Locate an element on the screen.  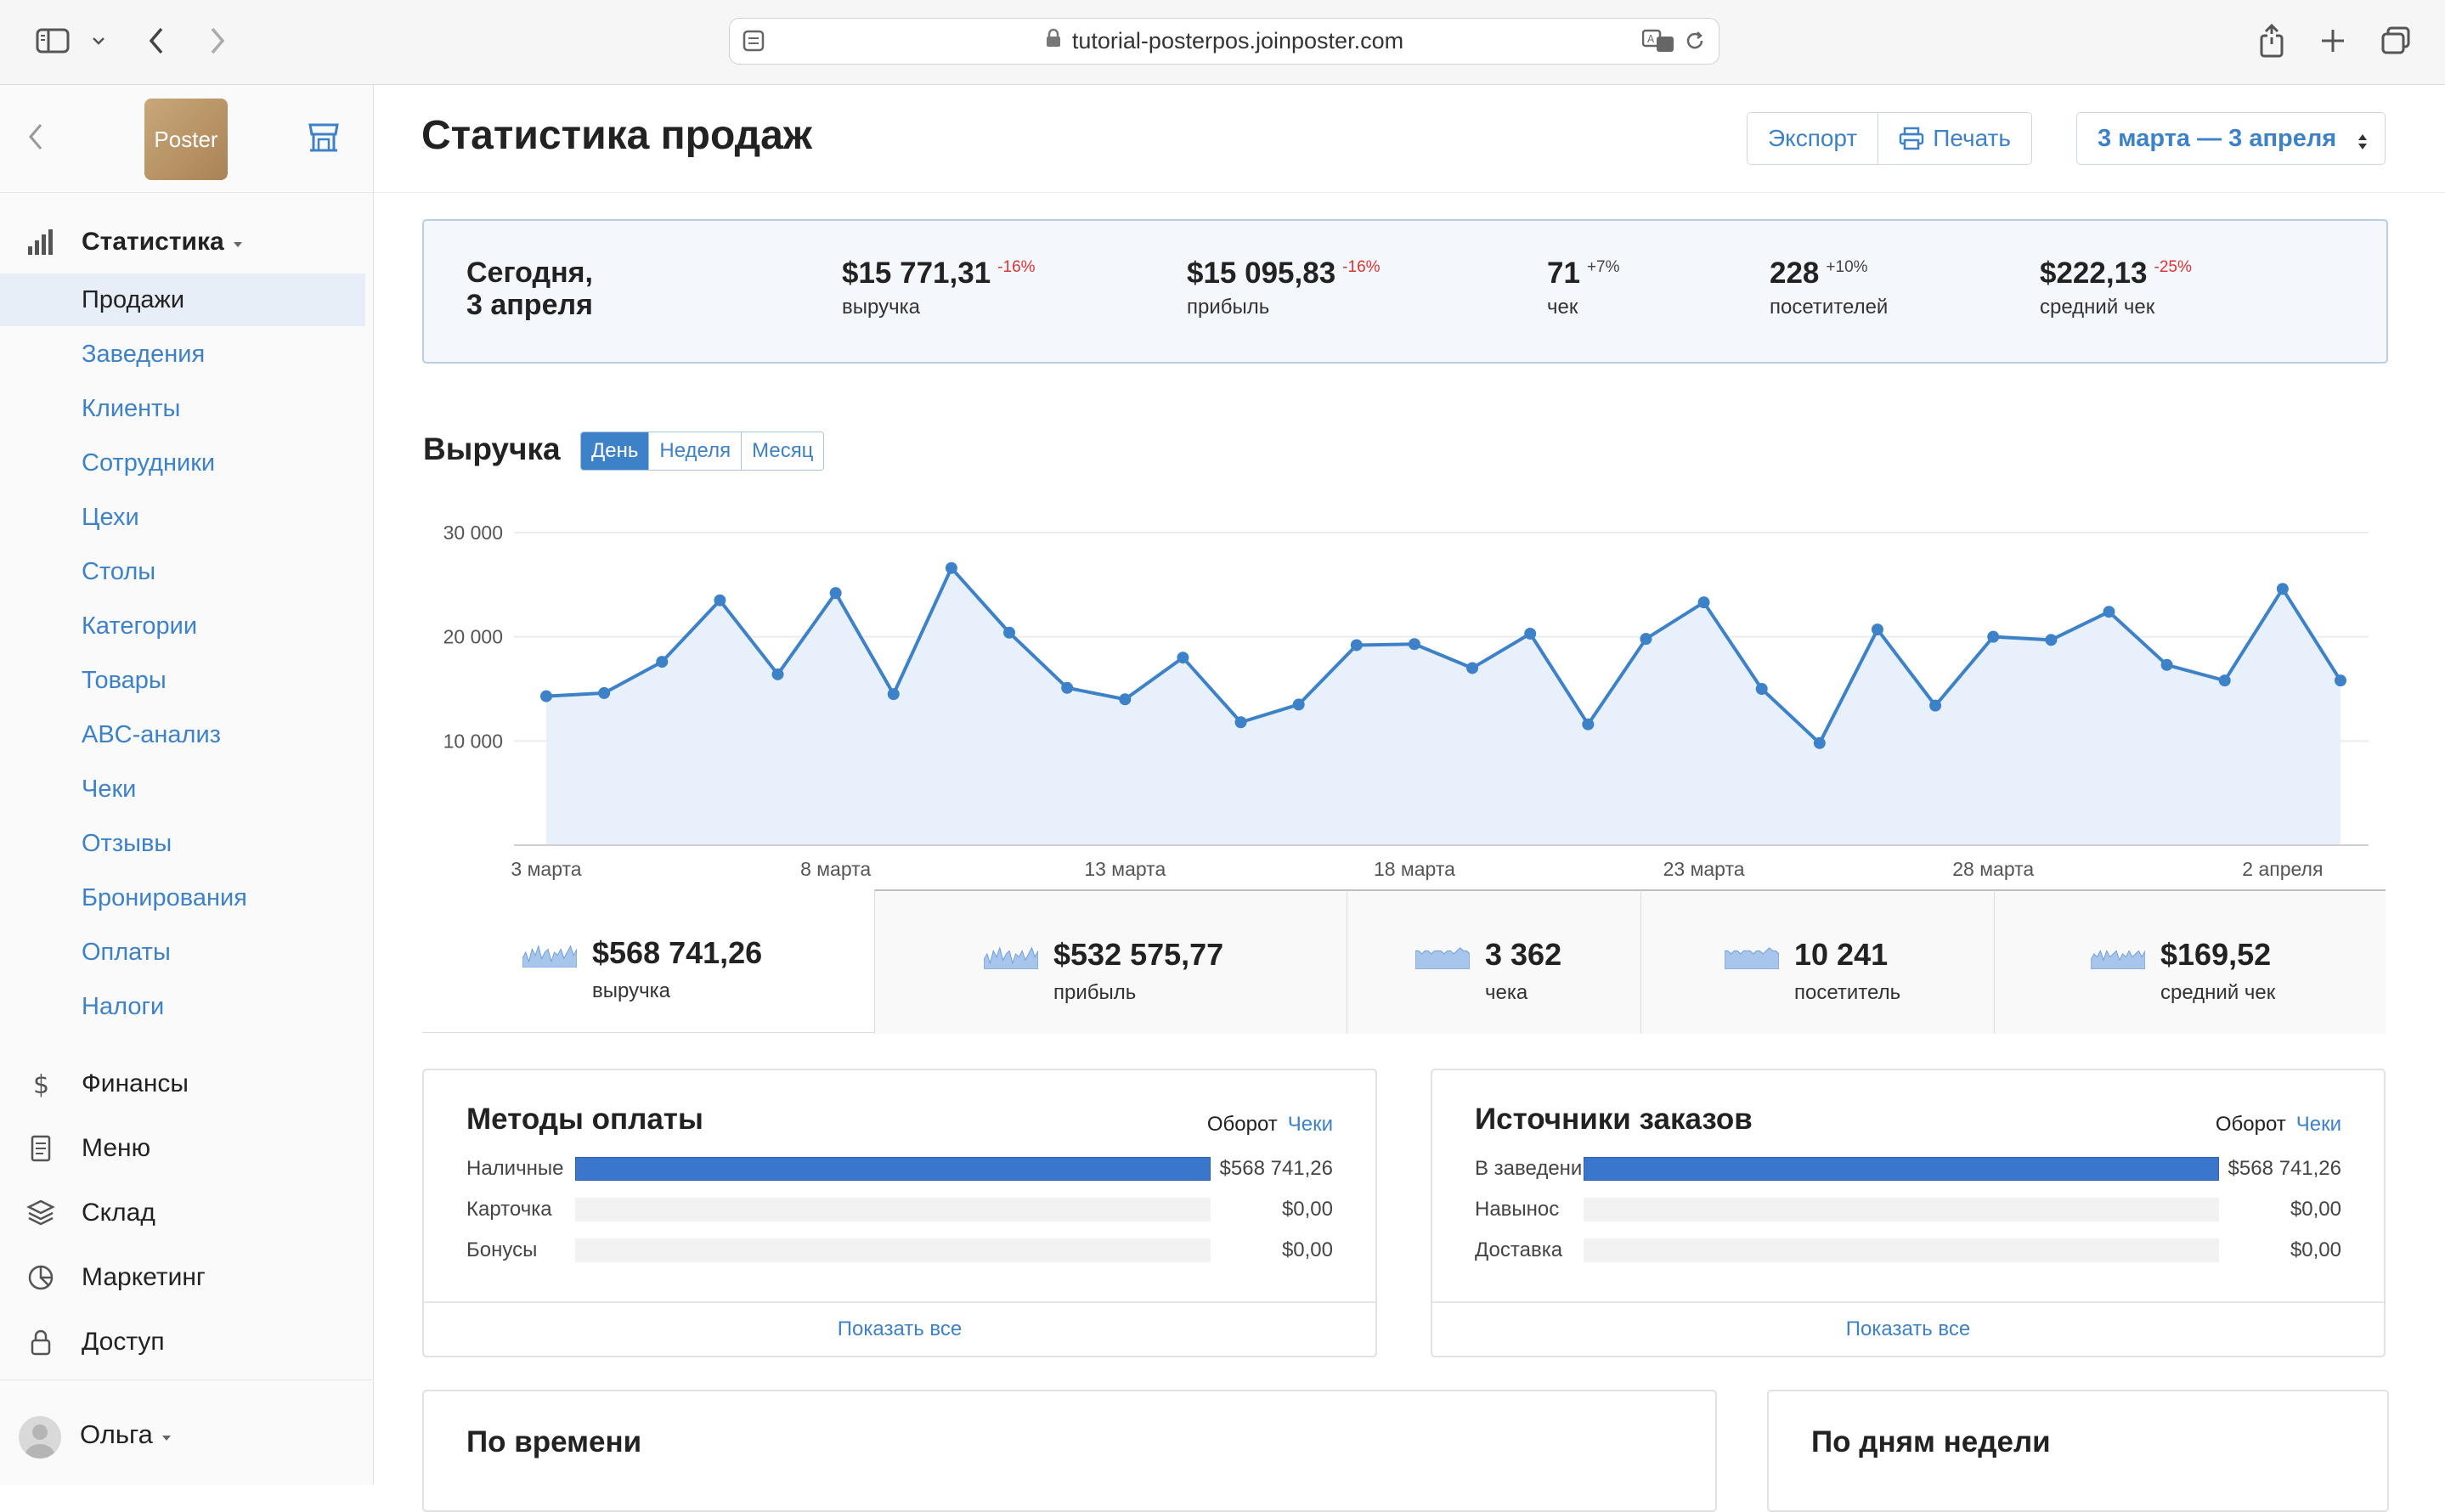
dollar-icon: $ is located at coordinates (40, 1084).